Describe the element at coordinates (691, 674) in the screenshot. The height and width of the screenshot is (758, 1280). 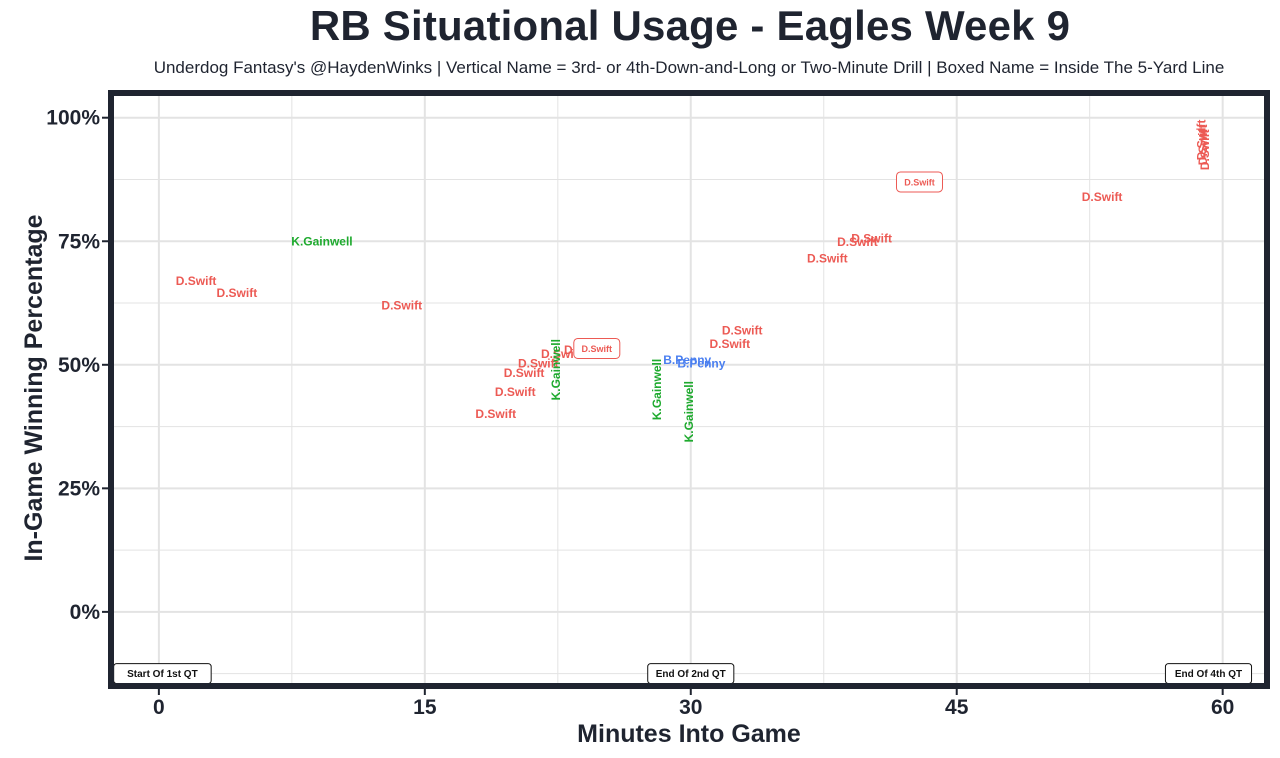
I see `quarter-label: End Of 2nd QT` at that location.